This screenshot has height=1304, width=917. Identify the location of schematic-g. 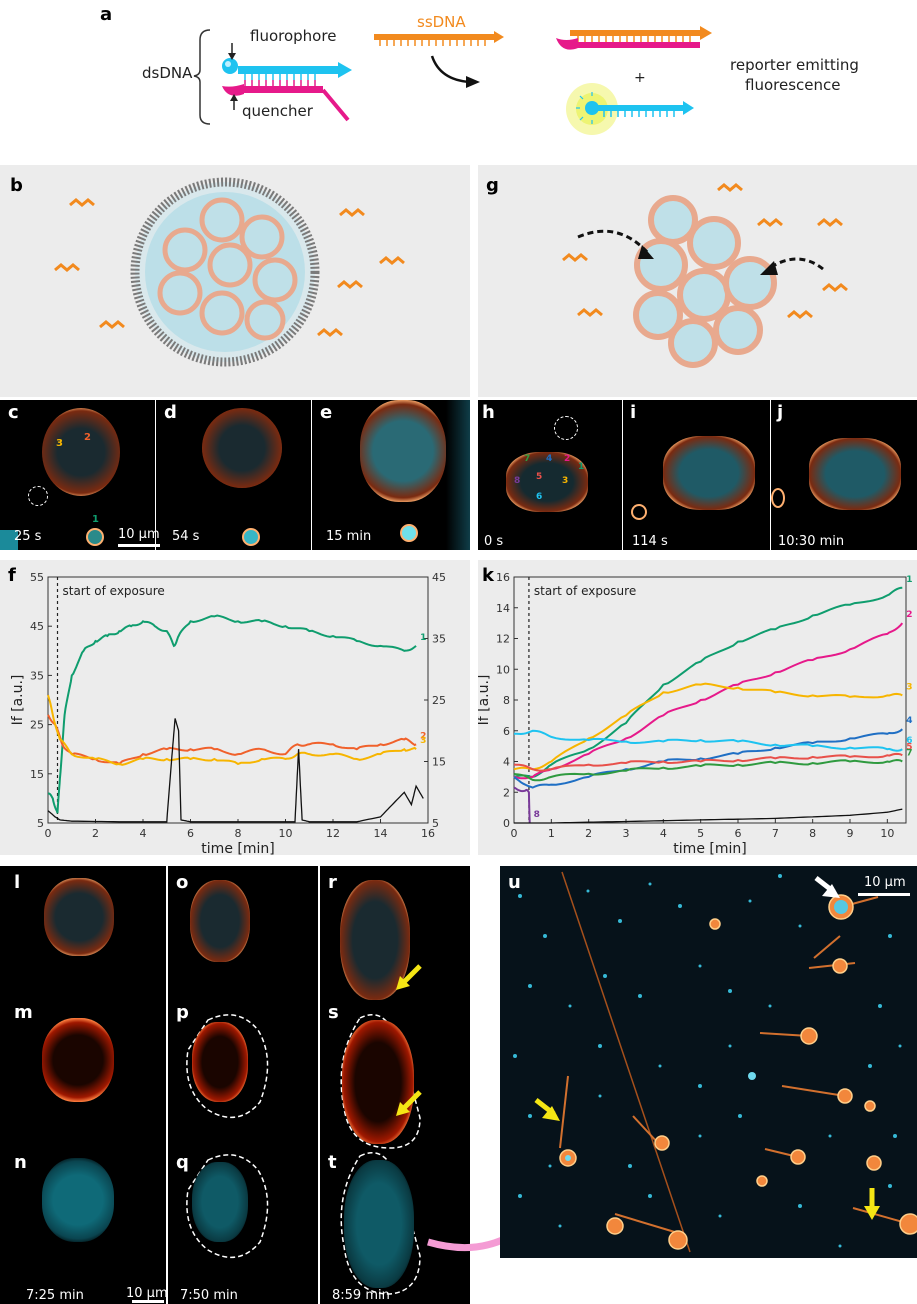
(705, 275).